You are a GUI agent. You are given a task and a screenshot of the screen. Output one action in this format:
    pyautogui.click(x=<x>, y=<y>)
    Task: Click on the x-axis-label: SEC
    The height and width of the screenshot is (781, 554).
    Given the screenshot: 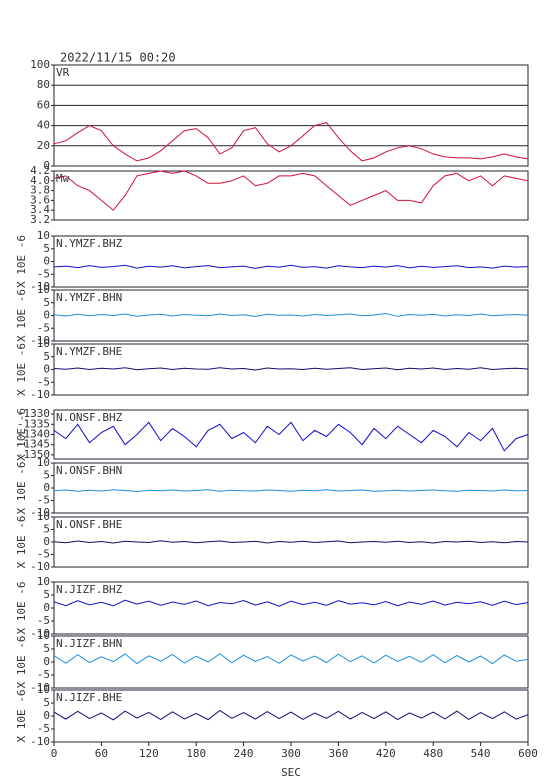 What is the action you would take?
    pyautogui.click(x=291, y=772)
    